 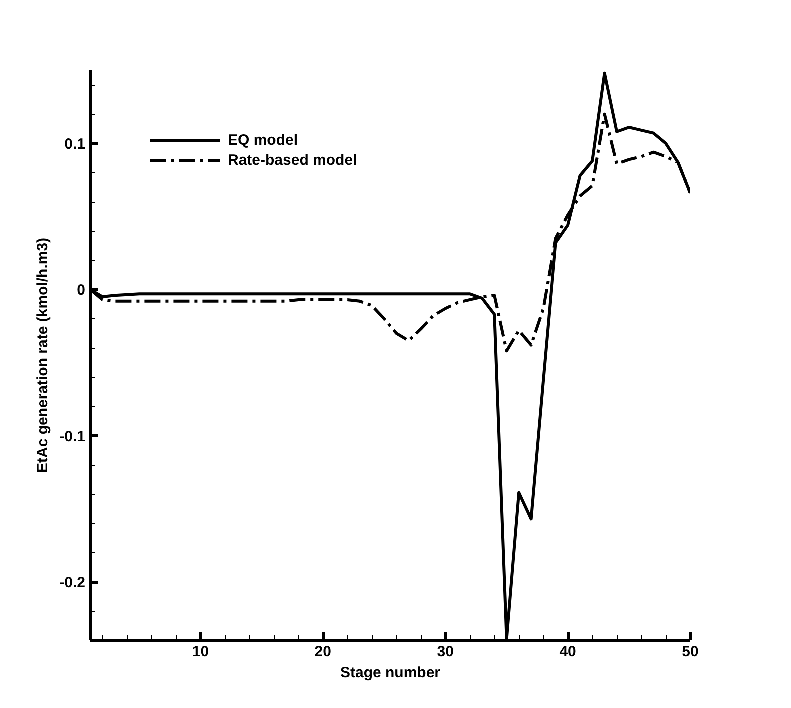 I want to click on y-tick-label: -0.2, so click(x=73, y=583).